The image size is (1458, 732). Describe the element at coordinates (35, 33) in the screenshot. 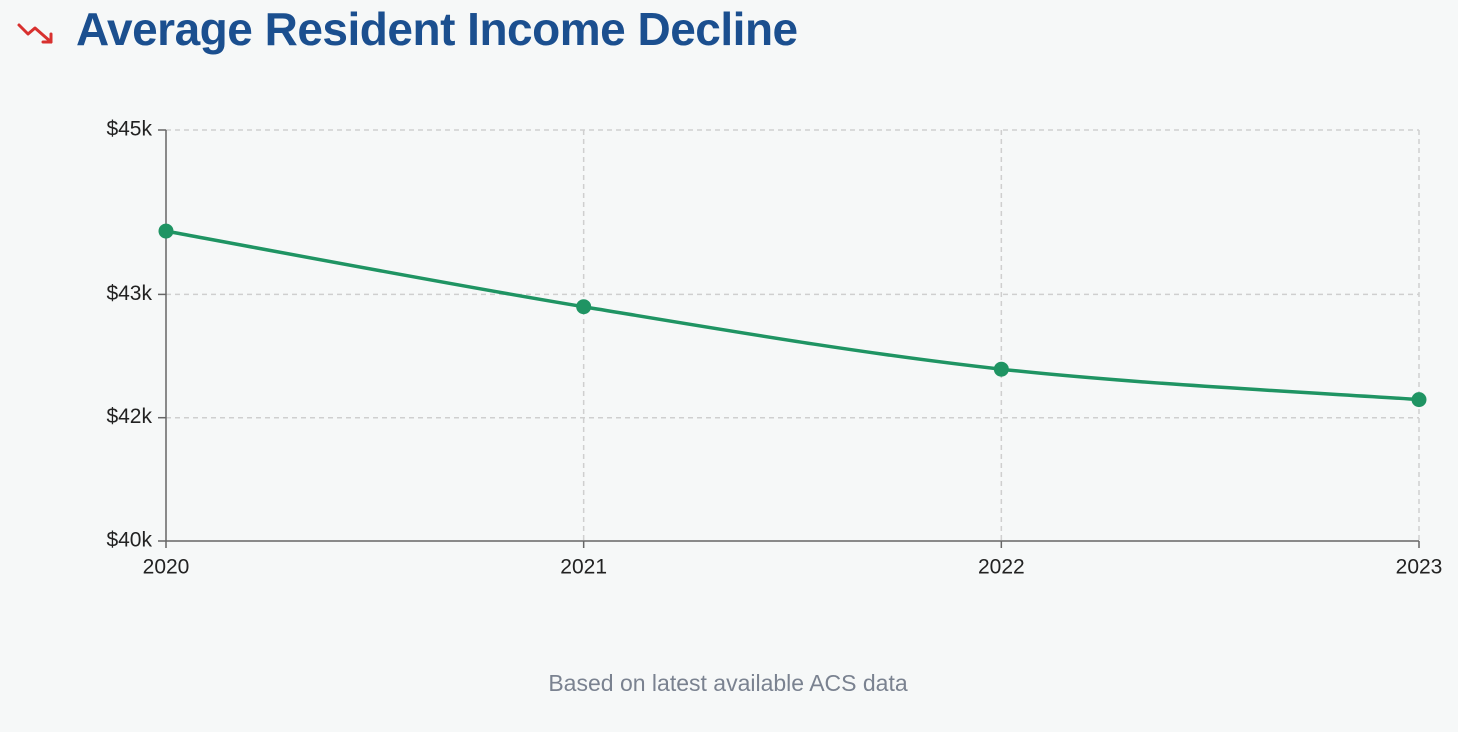

I see `trend-icon` at that location.